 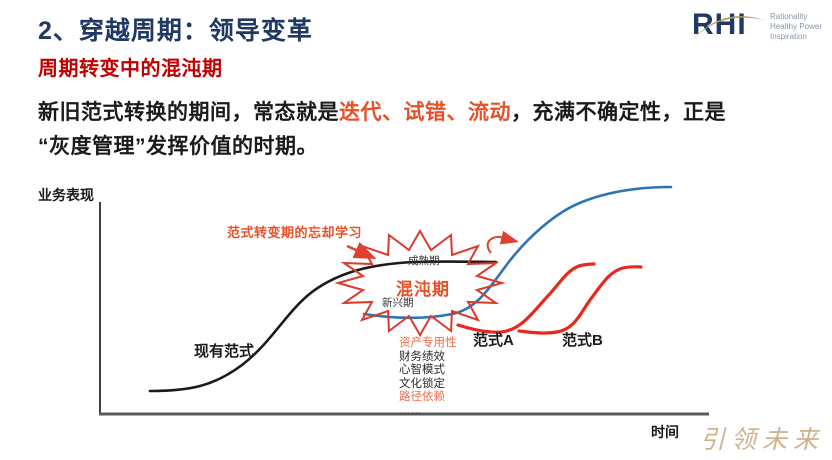 What do you see at coordinates (66, 195) in the screenshot?
I see `y-axis-label: 业务表现` at bounding box center [66, 195].